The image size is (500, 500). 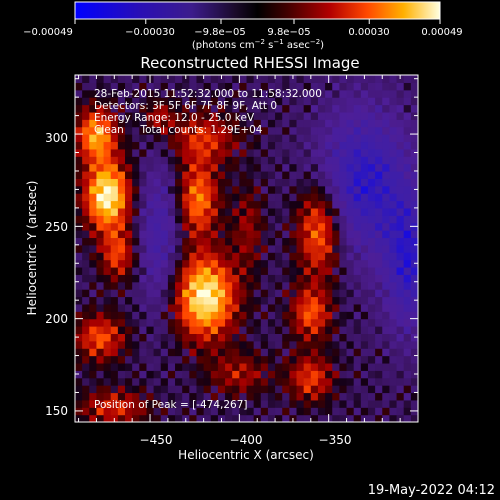 I want to click on y-tick-label-0: 150, so click(x=56, y=411).